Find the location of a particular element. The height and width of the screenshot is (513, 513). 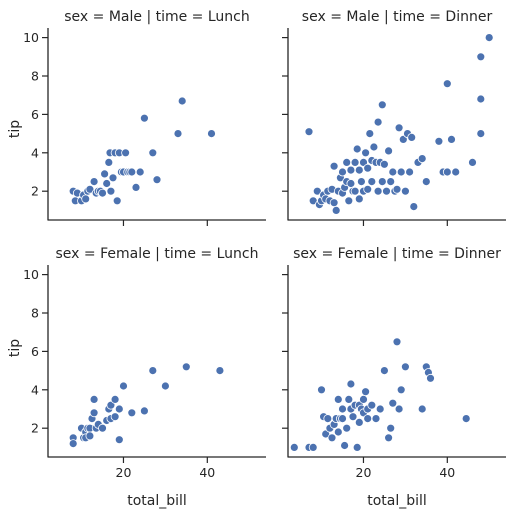

x-tick-label: 20 is located at coordinates (364, 472).